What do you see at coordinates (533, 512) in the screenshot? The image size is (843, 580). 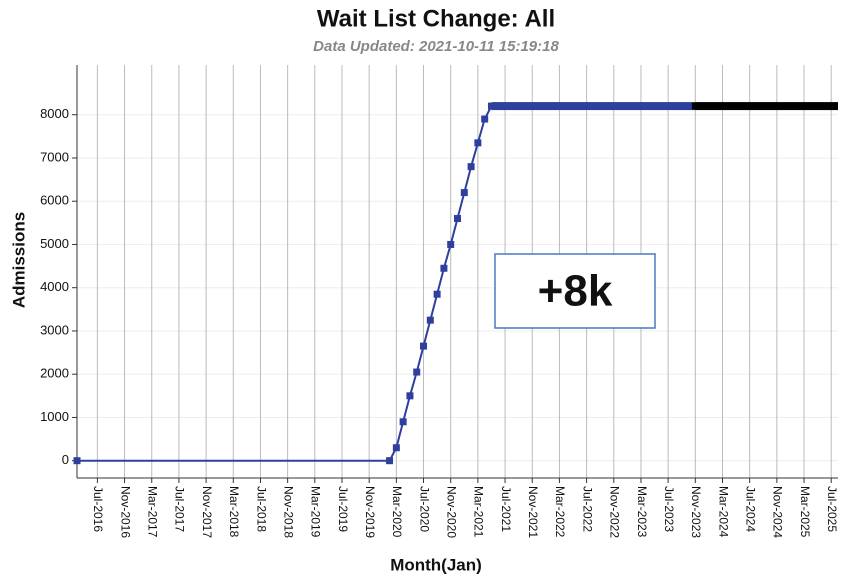 I see `x-tick-label: Nov-2021` at bounding box center [533, 512].